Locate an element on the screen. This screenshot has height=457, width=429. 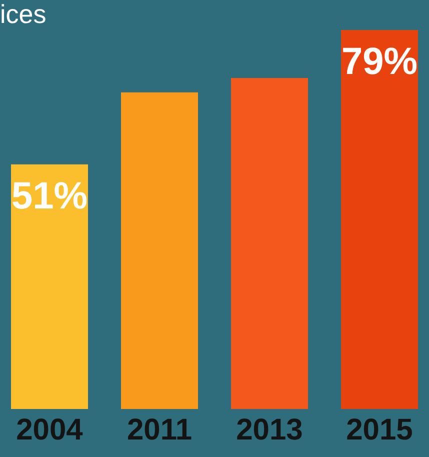
data-label: 79% is located at coordinates (379, 62).